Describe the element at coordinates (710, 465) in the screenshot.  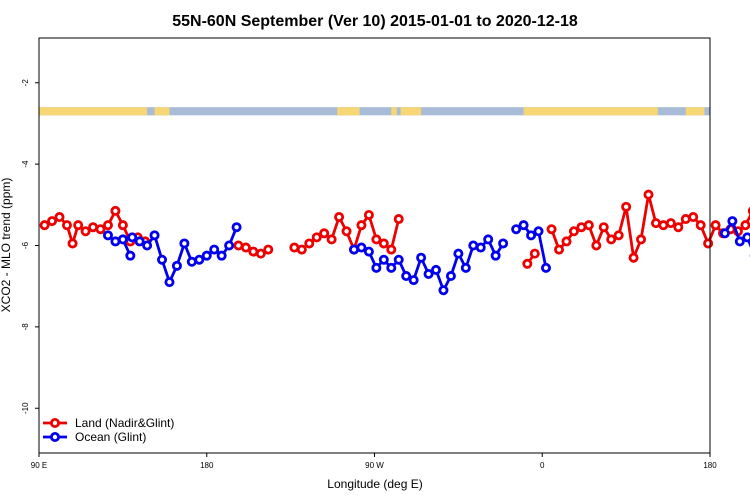
I see `x-tick-label-4: 180` at that location.